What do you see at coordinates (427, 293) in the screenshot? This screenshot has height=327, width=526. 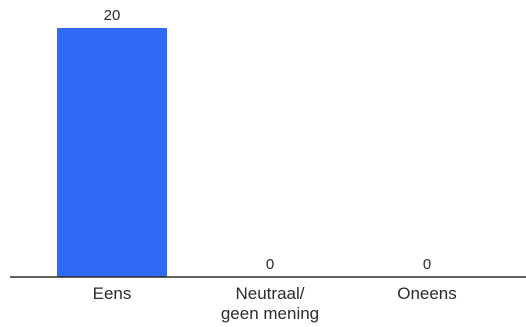 I see `category-label-2: Oneens` at bounding box center [427, 293].